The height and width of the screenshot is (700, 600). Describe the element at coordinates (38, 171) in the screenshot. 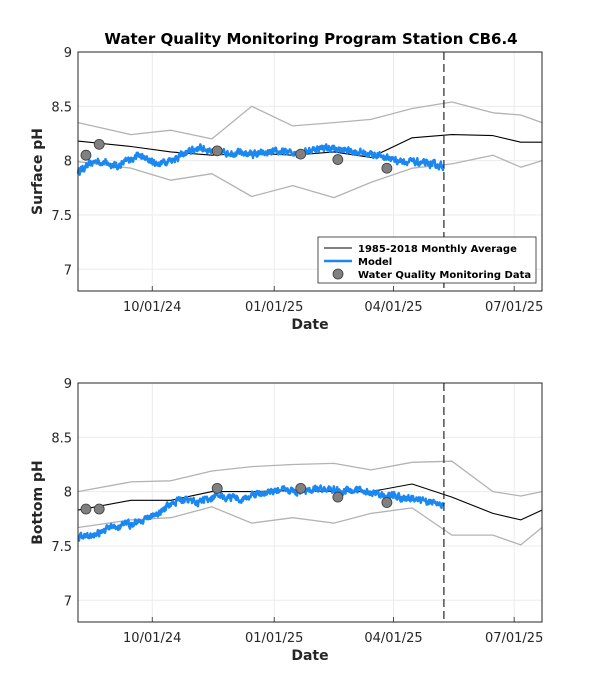

I see `y-axis-label: Surface pH` at that location.